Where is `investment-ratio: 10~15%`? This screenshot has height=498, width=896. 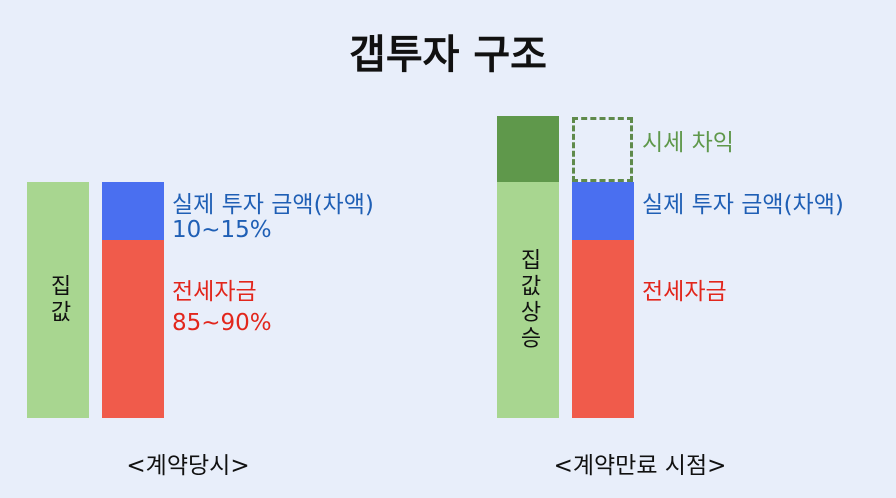 investment-ratio: 10~15% is located at coordinates (222, 230).